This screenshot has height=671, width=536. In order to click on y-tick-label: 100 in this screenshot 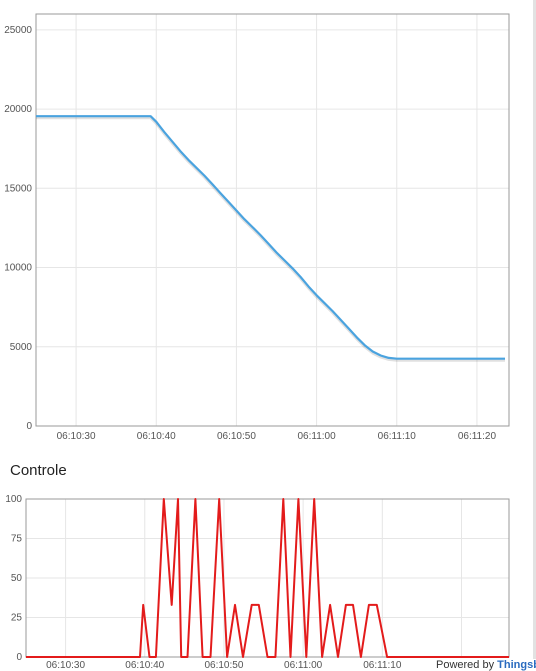, I will do `click(13, 499)`.